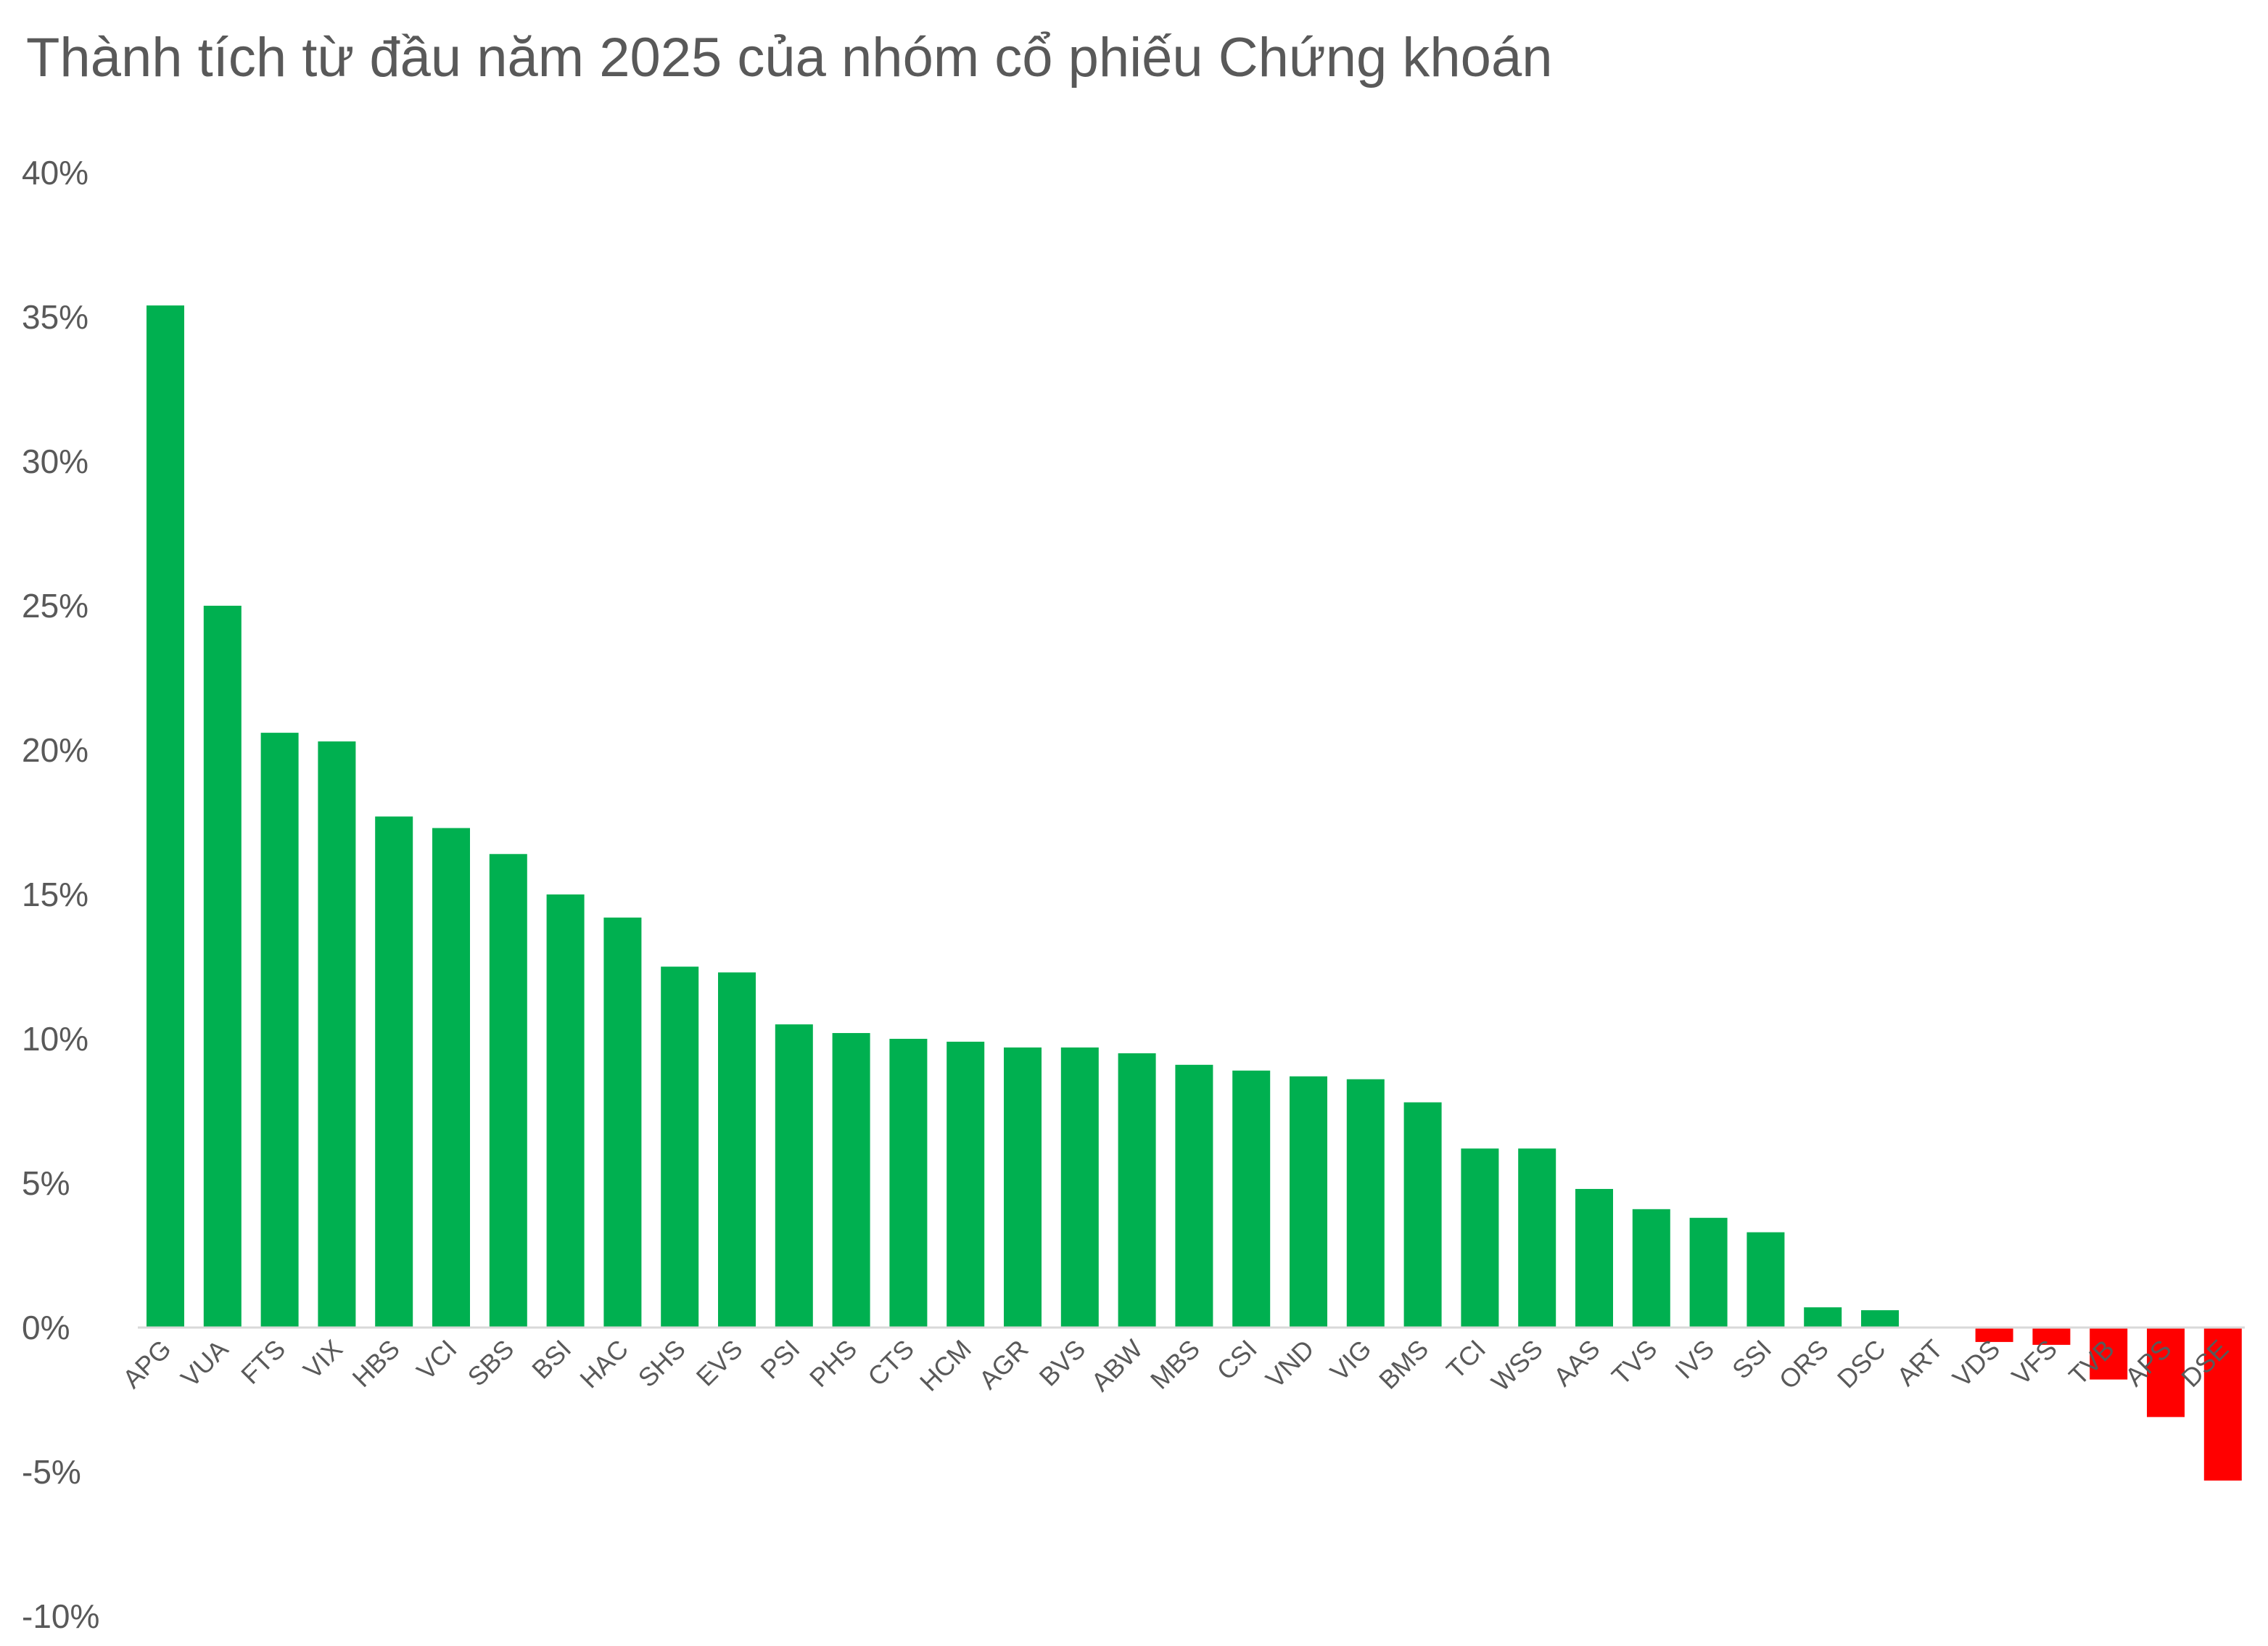 This screenshot has height=1646, width=2268. Describe the element at coordinates (1517, 1365) in the screenshot. I see `x-tick-label: WSS` at that location.